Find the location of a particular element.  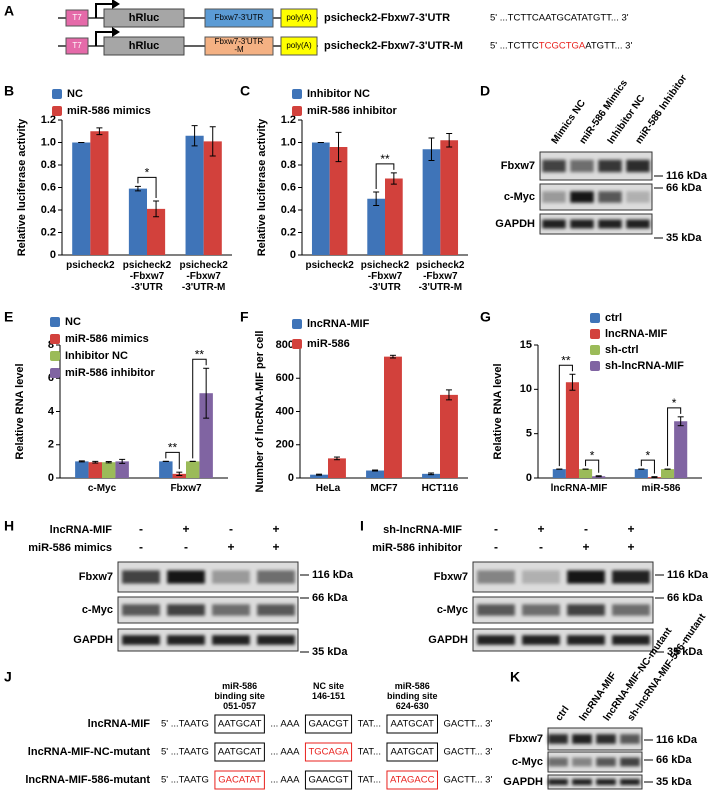

sequence-segment: 5' ...TAATG is located at coordinates (185, 724).